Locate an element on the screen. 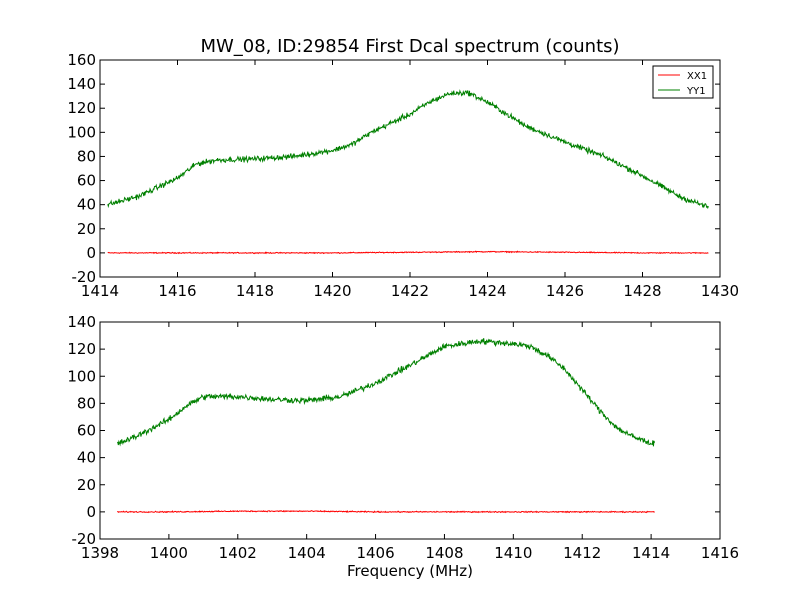  x-tick-label: 1402 is located at coordinates (238, 553).